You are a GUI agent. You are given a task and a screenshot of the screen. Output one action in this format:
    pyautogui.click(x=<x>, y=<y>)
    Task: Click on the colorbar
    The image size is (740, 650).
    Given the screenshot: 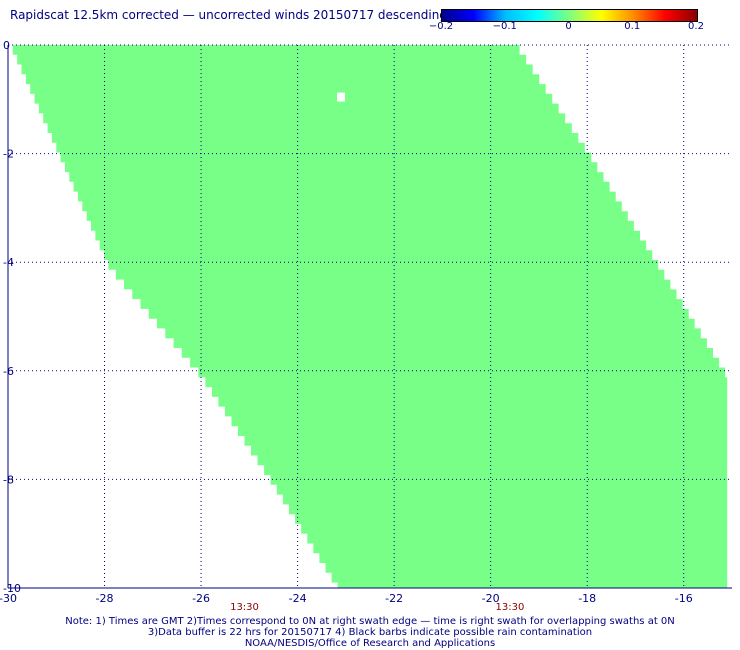 What is the action you would take?
    pyautogui.click(x=569, y=15)
    